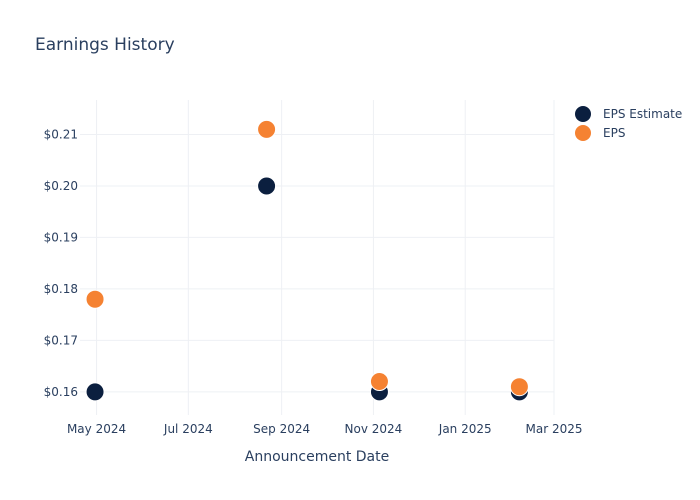 This screenshot has width=700, height=500. I want to click on legend-label: EPS Estimate, so click(642, 114).